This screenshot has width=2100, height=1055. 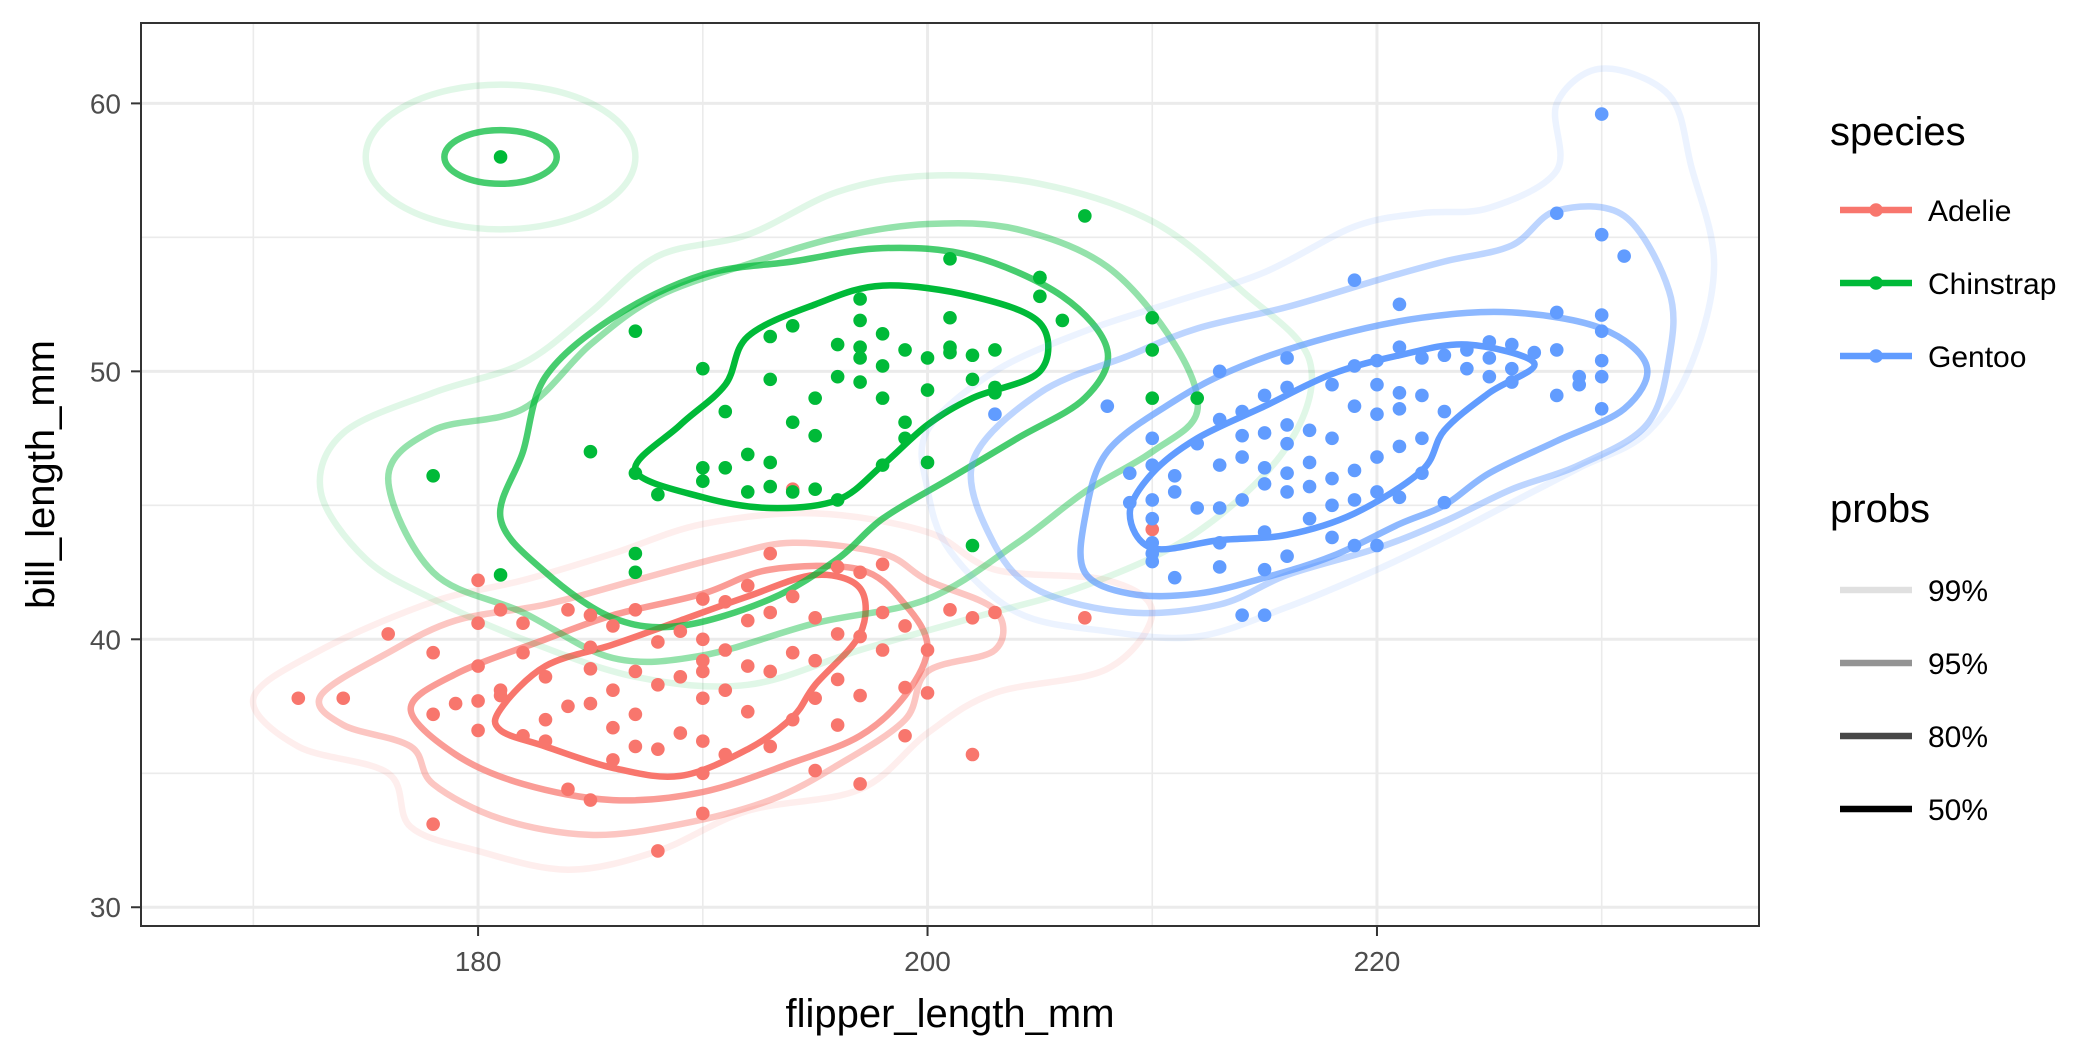 I want to click on contour-gentoo-50pct, so click(x=1332, y=447).